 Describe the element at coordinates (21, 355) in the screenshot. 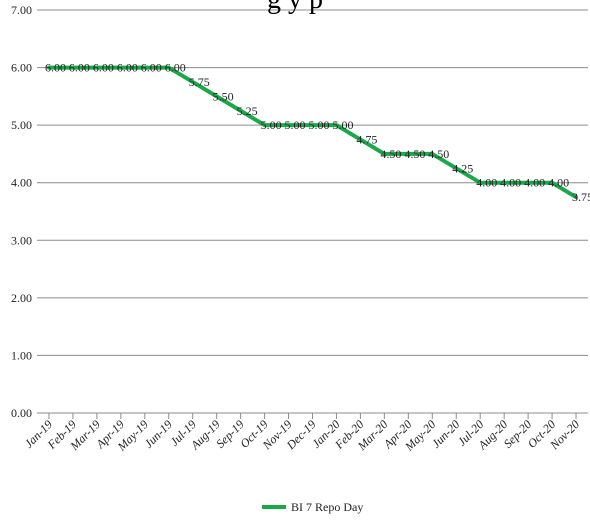

I see `y-tick-label: 1.00` at that location.